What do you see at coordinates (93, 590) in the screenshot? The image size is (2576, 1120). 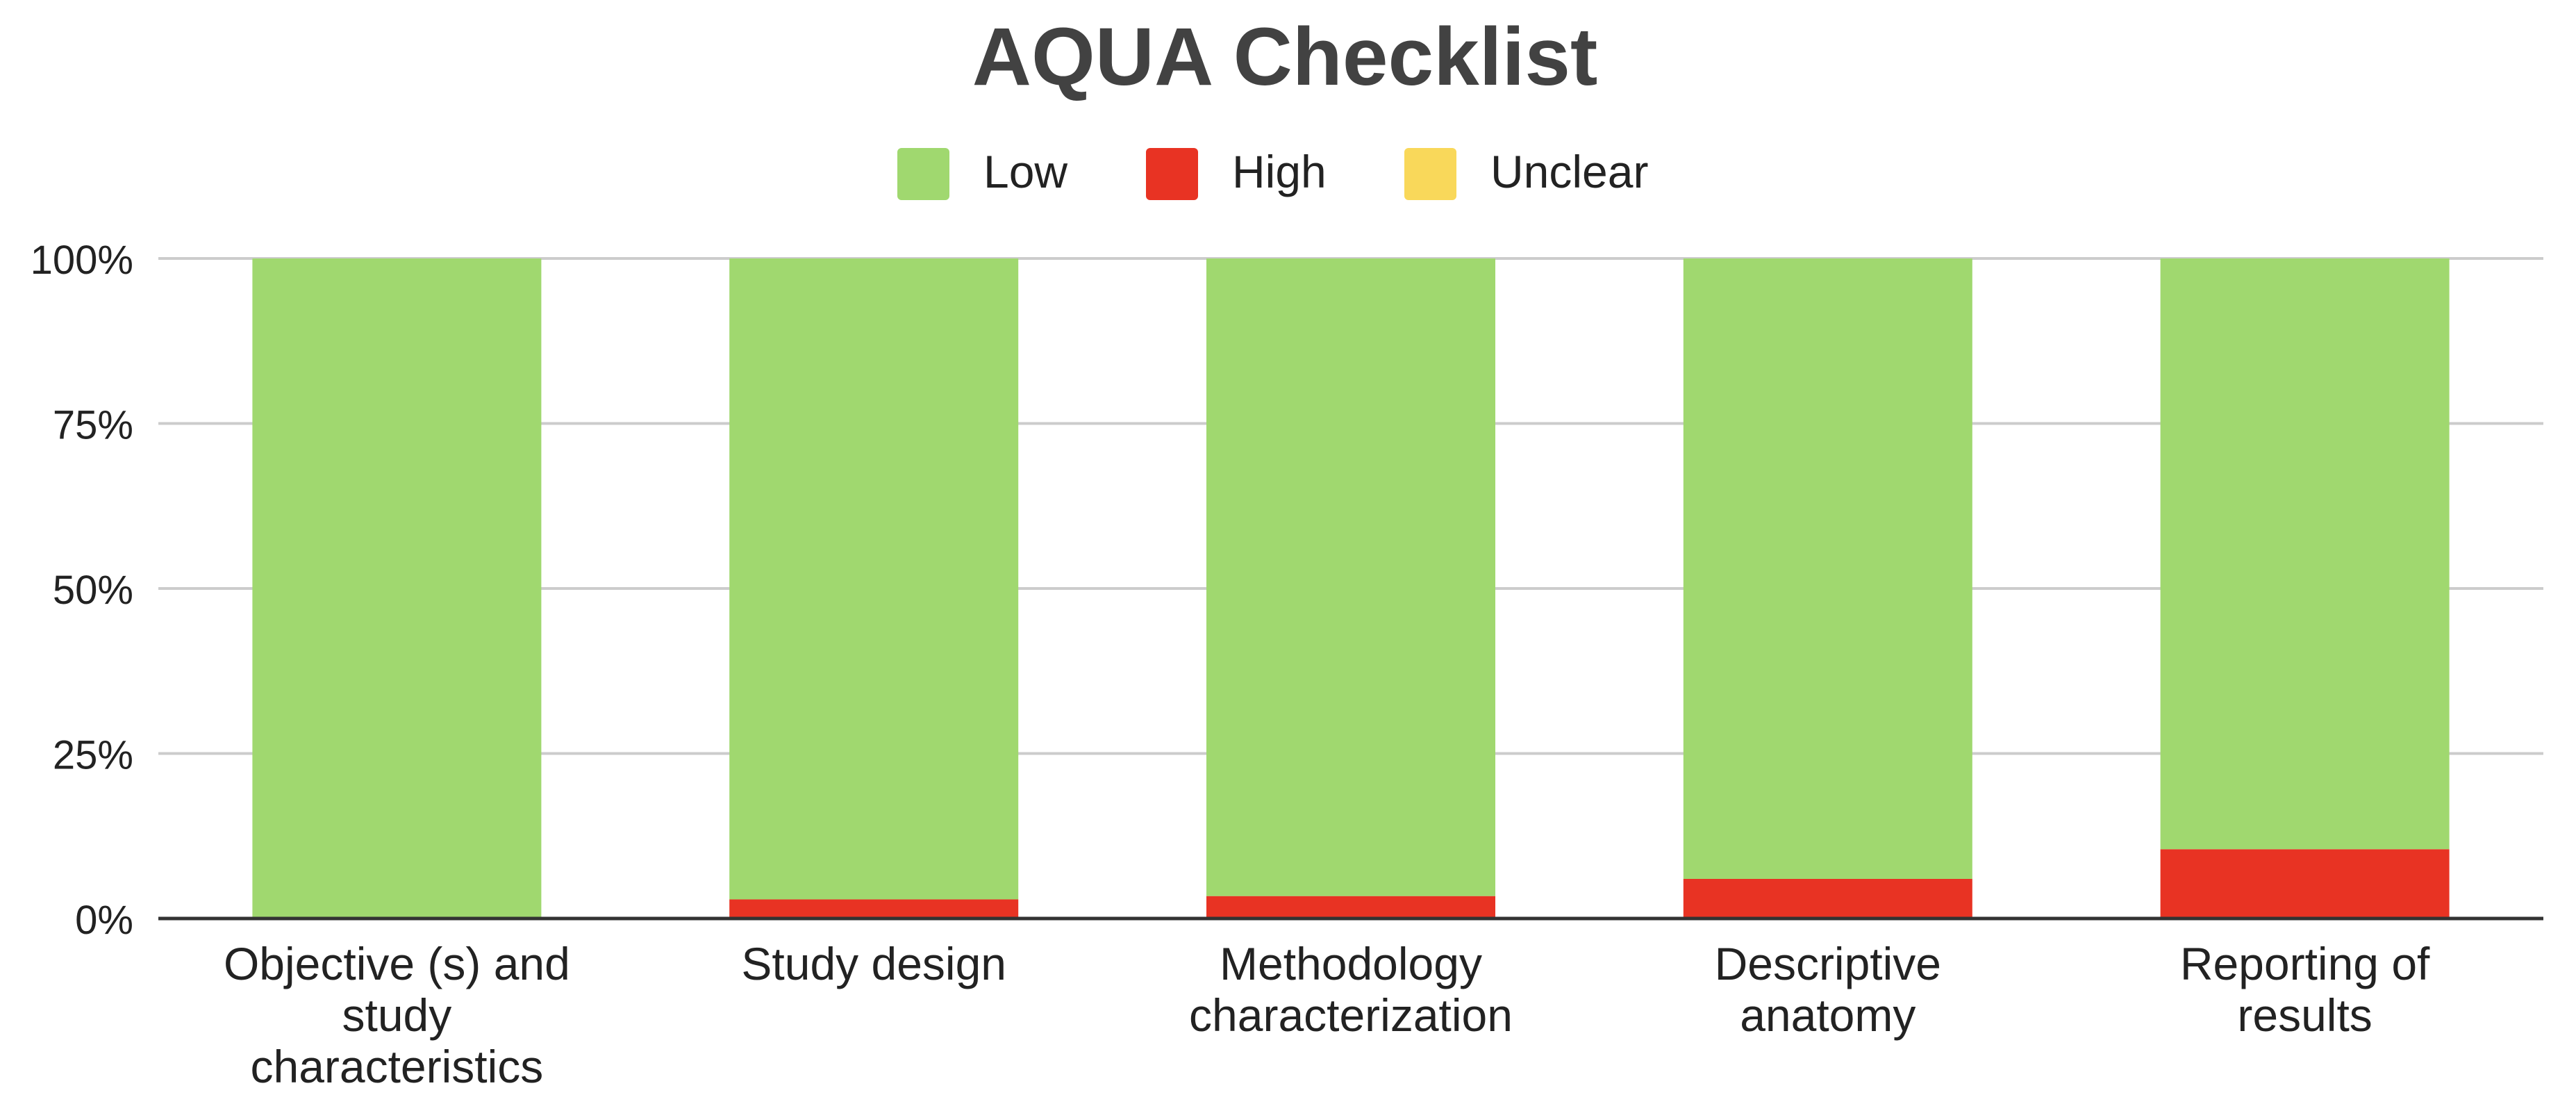 I see `y-tick-label: 50%` at bounding box center [93, 590].